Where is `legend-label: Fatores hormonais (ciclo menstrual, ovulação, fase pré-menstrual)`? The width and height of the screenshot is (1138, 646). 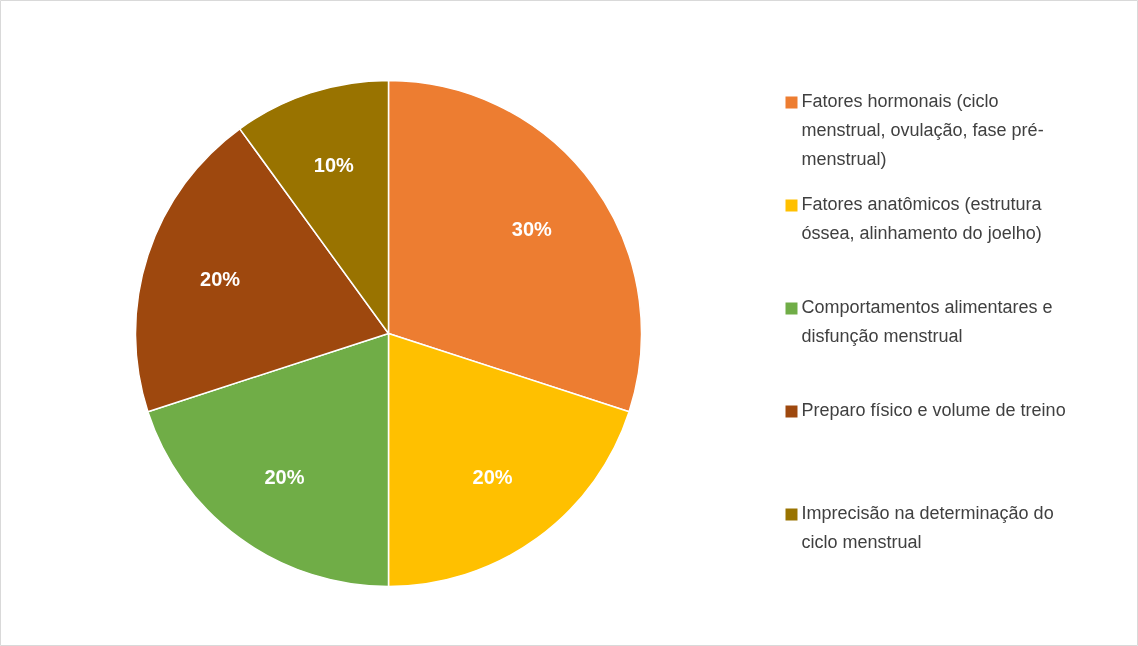
legend-label: Fatores hormonais (ciclo menstrual, ovulação, fase pré-menstrual) is located at coordinates (922, 129).